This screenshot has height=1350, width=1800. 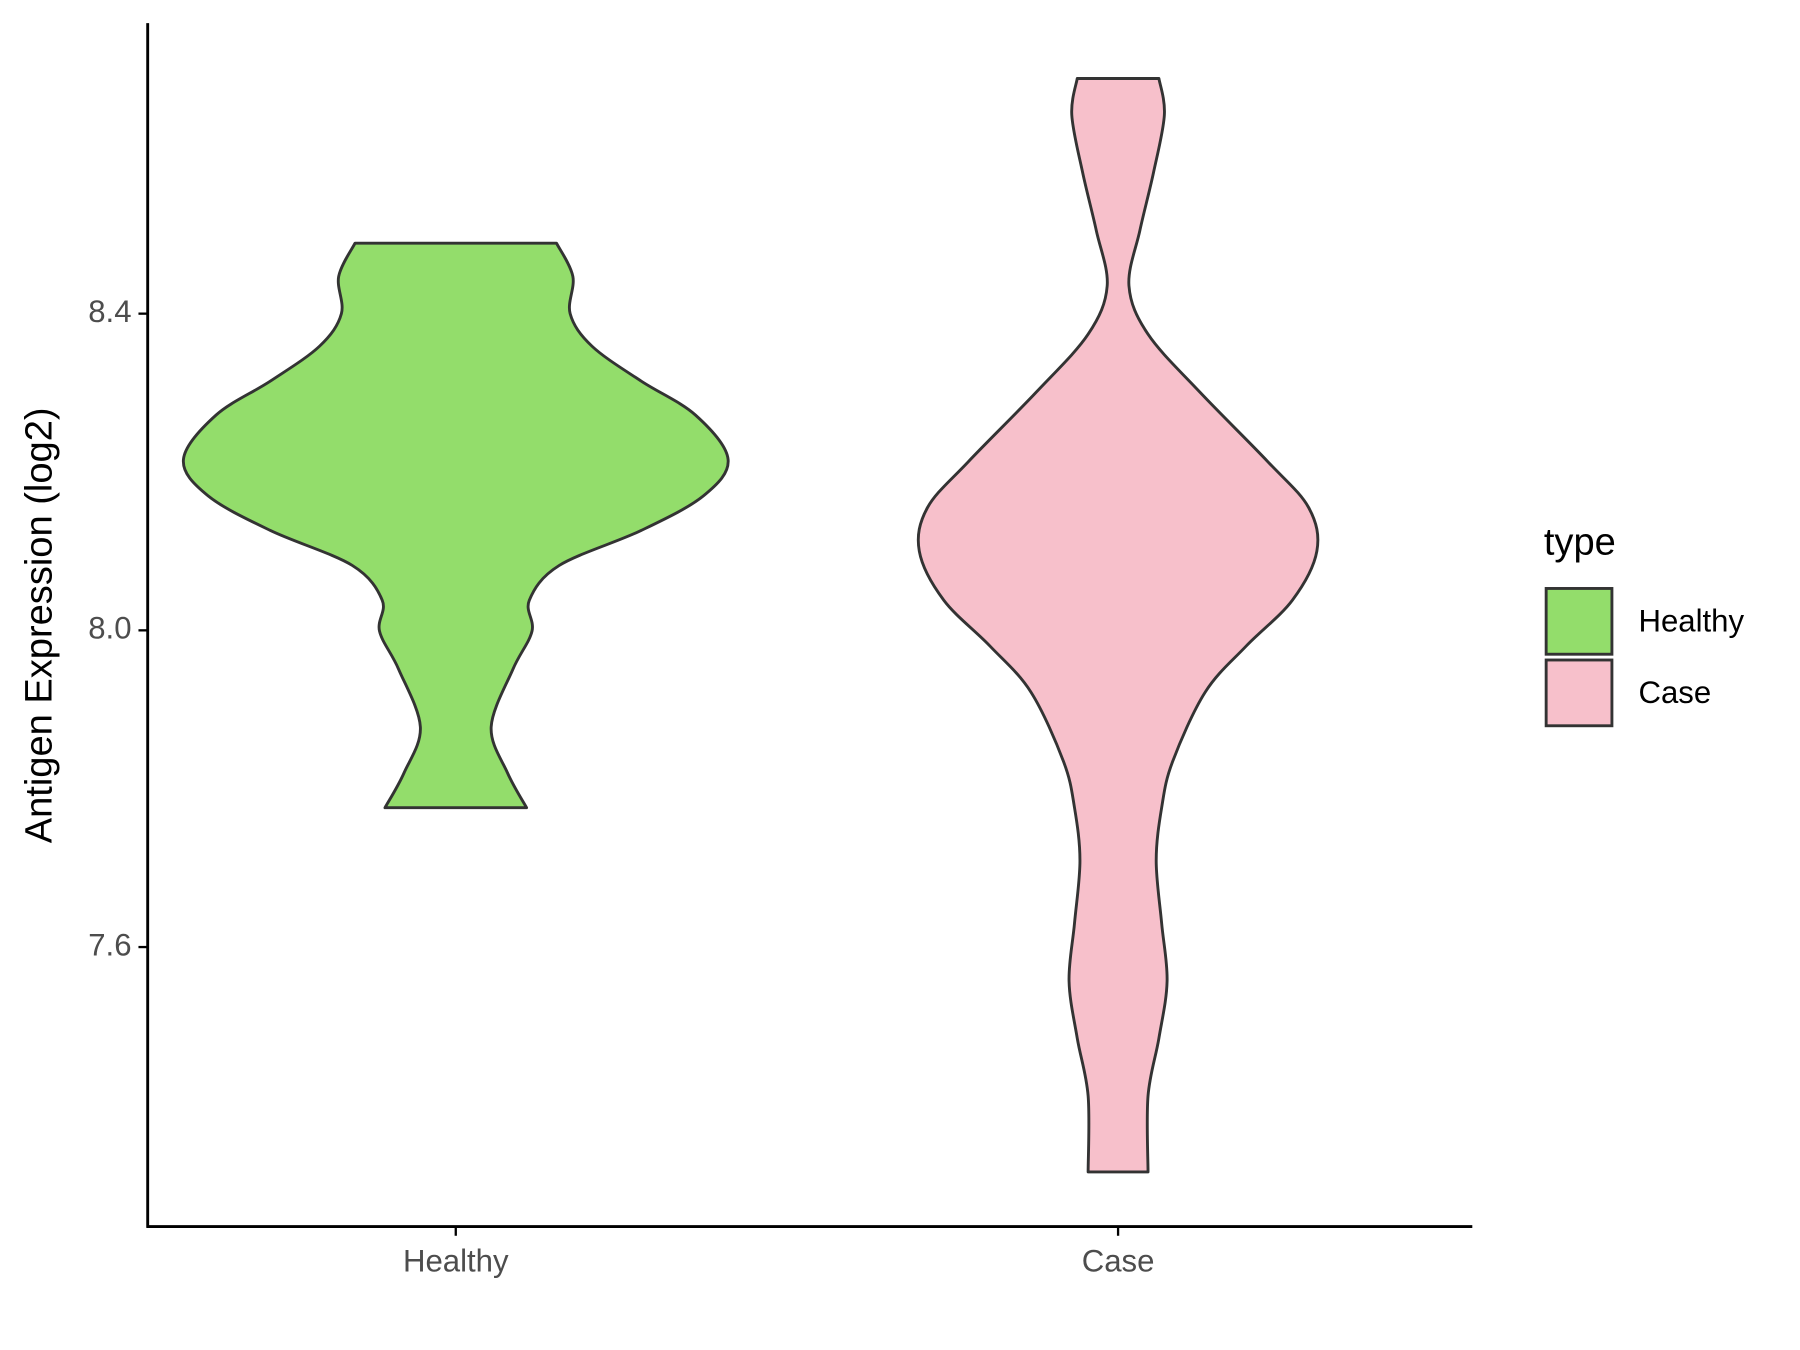 I want to click on legend-label: Healthy, so click(x=1691, y=620).